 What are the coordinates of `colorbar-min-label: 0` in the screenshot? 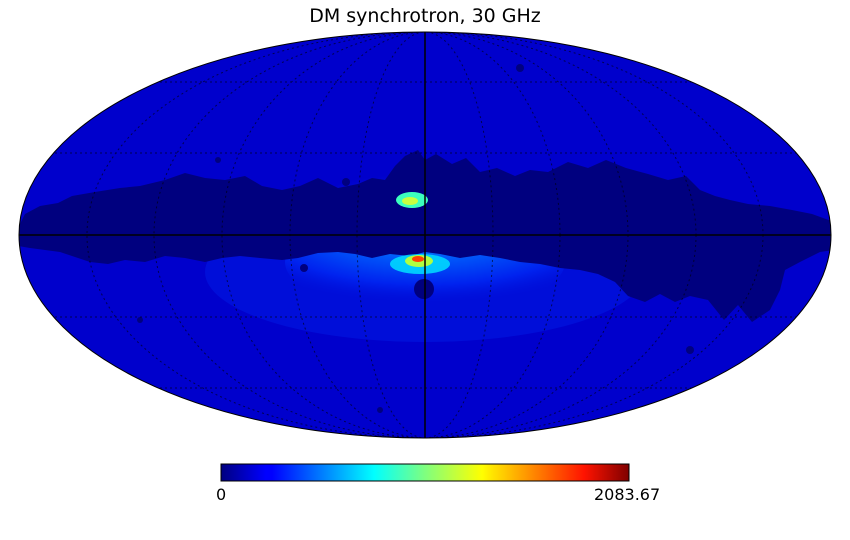 It's located at (221, 494).